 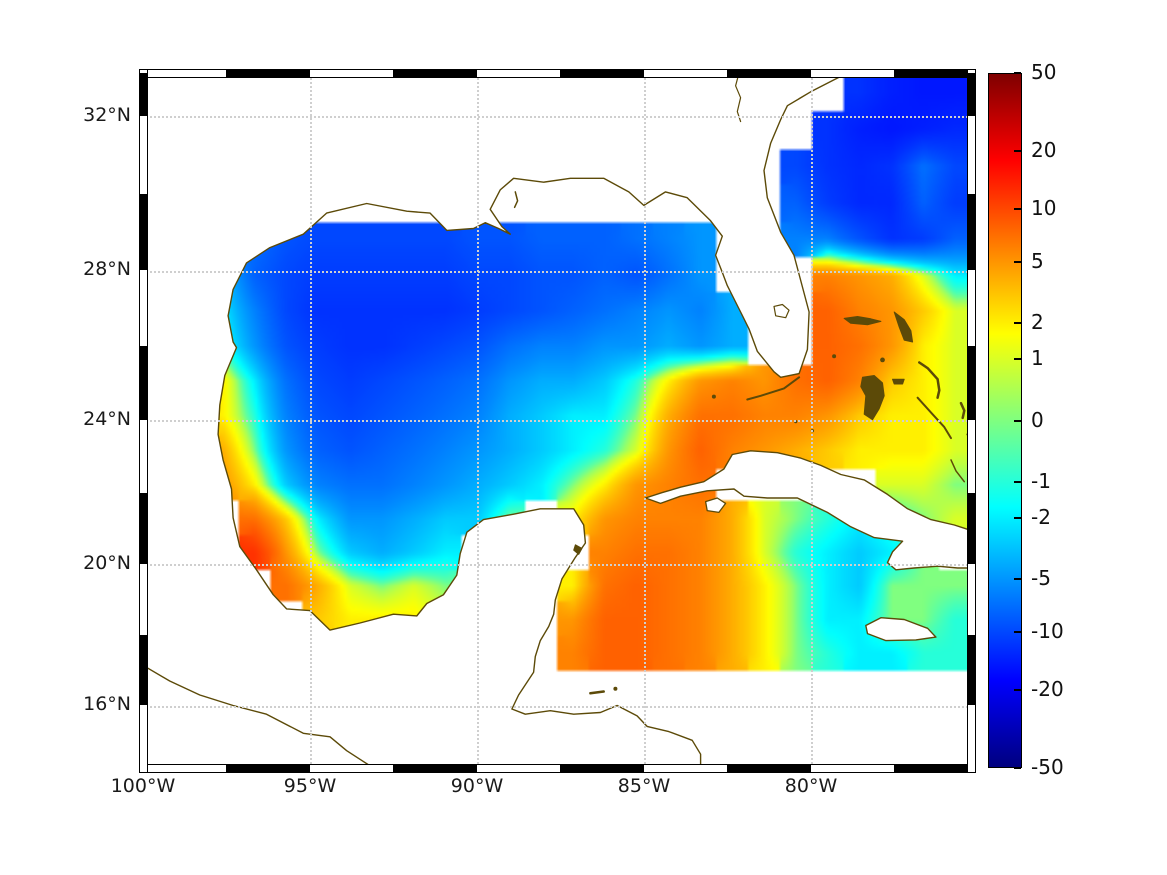 What do you see at coordinates (811, 786) in the screenshot?
I see `x-tick-label: 80°W` at bounding box center [811, 786].